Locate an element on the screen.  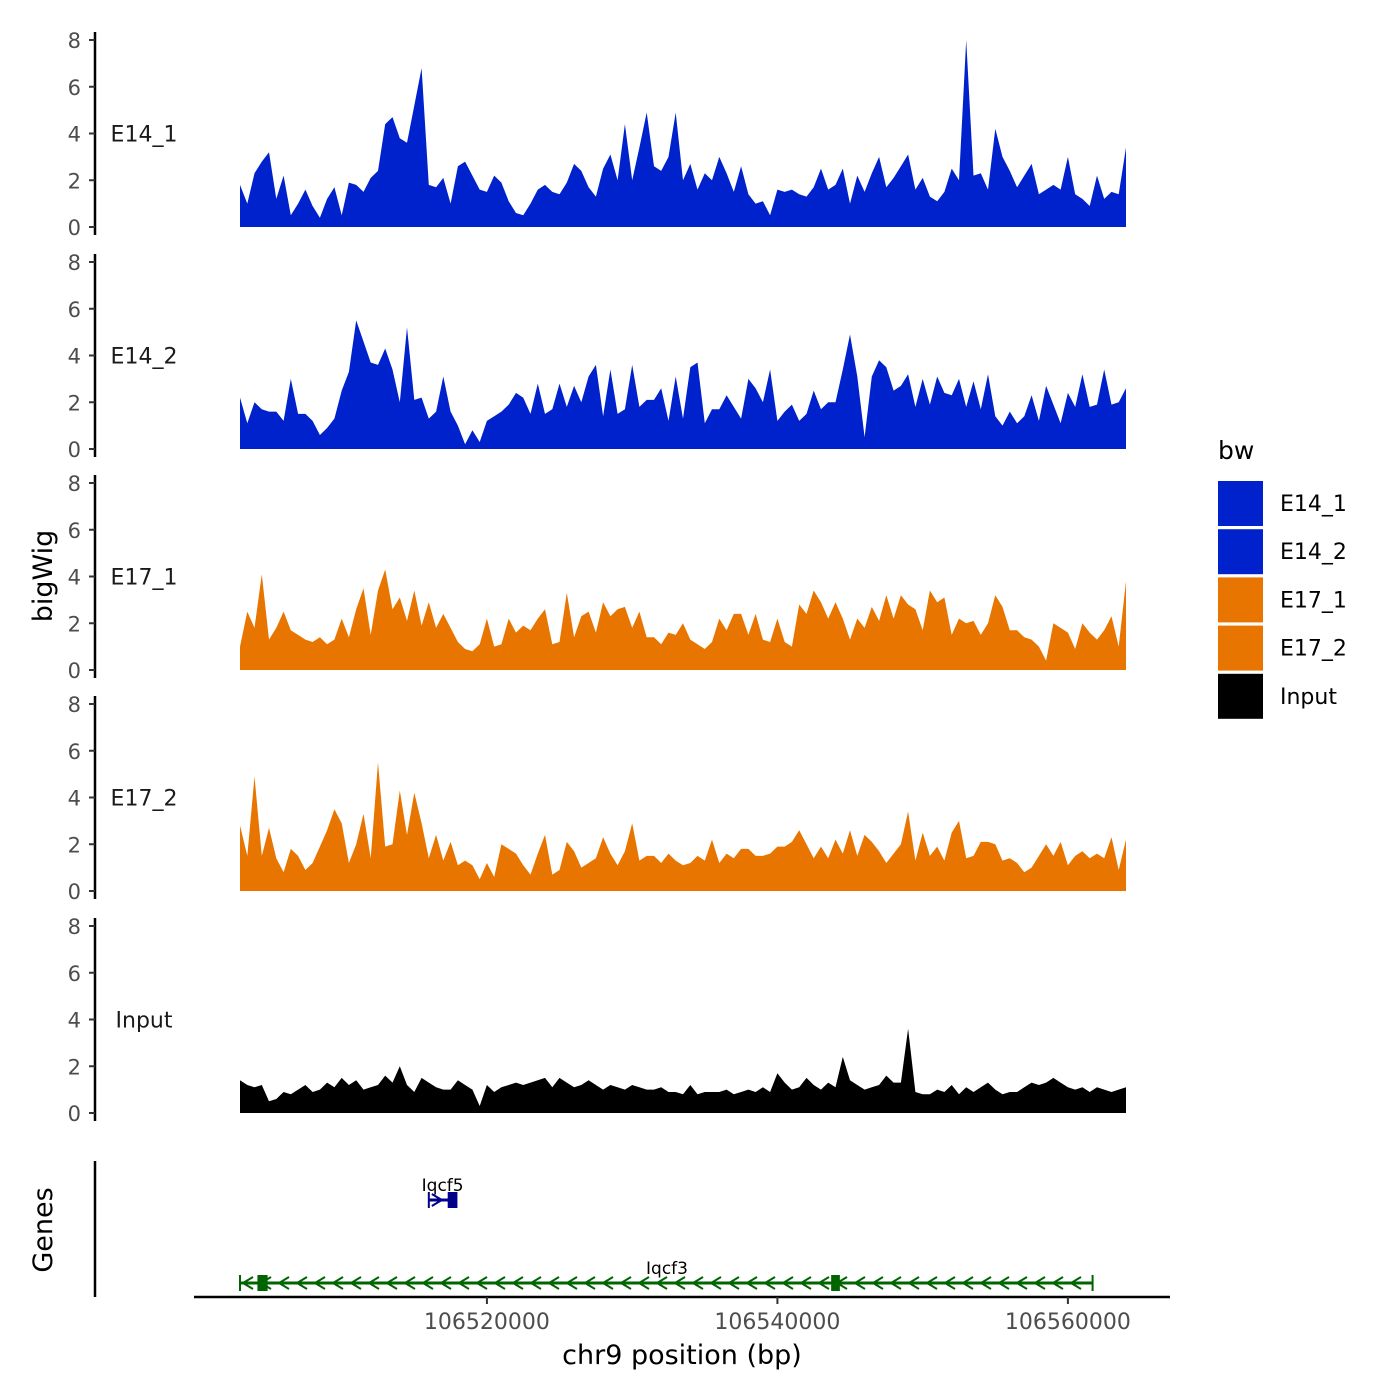
track-e17-2: 0 2 4 6 8 E17_2 is located at coordinates (597, 798).